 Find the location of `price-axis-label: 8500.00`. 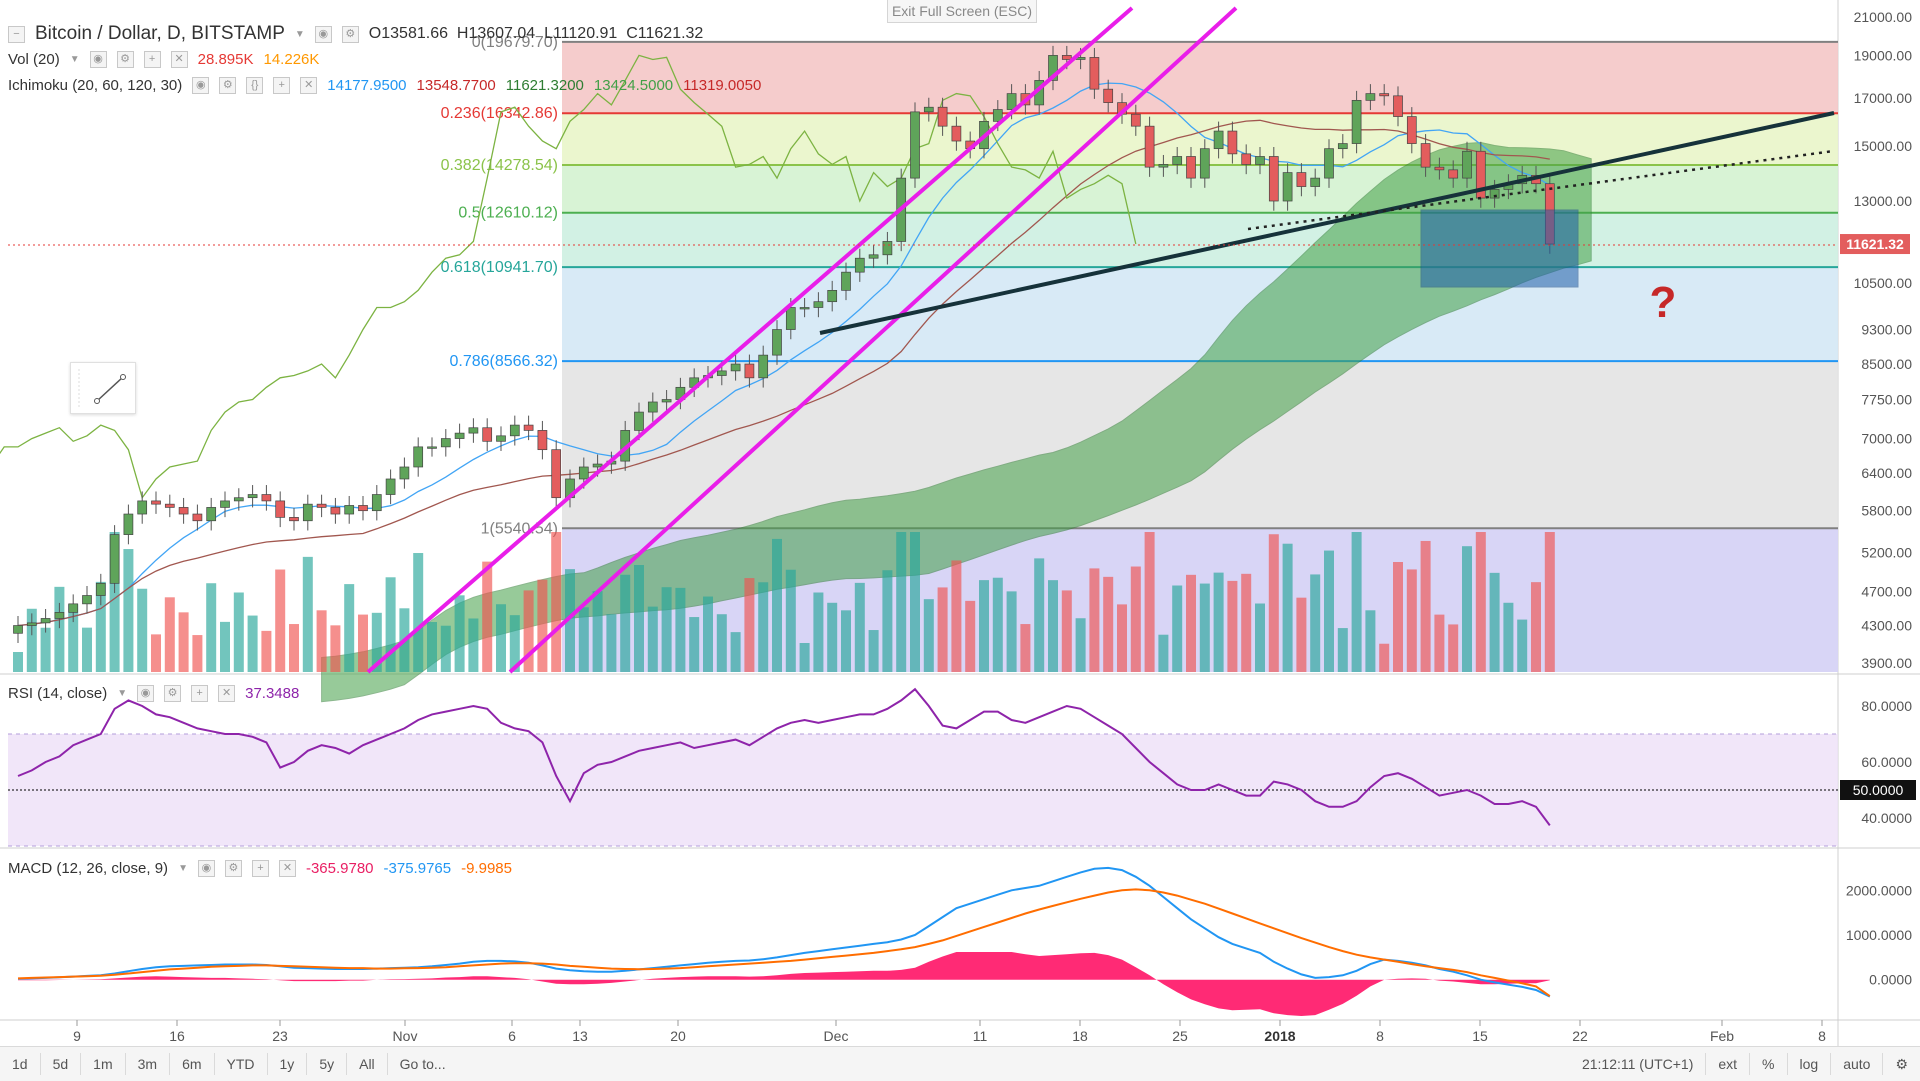

price-axis-label: 8500.00 is located at coordinates (1886, 364).